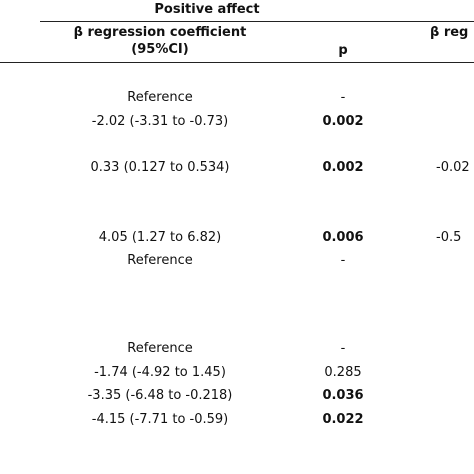 This screenshot has width=474, height=474. I want to click on column-header: β reg, so click(449, 32).